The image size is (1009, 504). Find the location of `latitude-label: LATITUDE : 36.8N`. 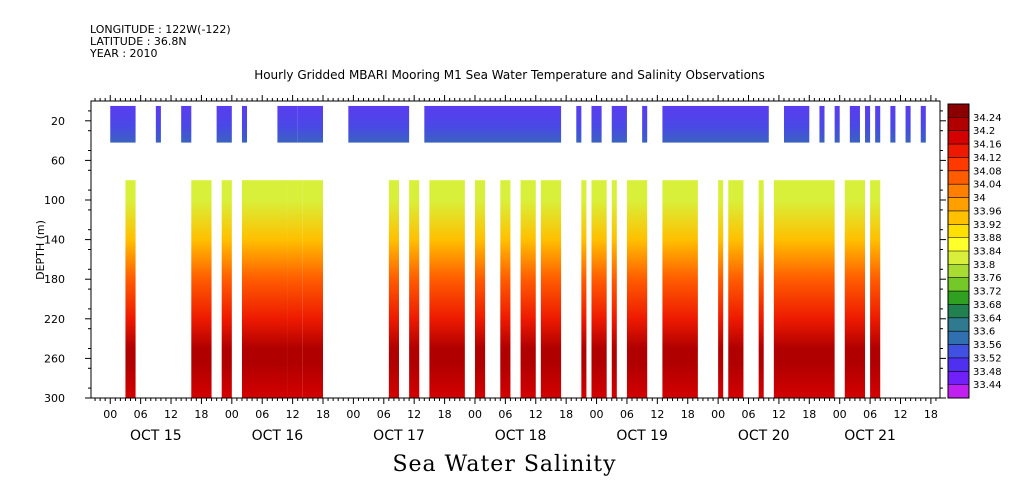

latitude-label: LATITUDE : 36.8N is located at coordinates (138, 41).